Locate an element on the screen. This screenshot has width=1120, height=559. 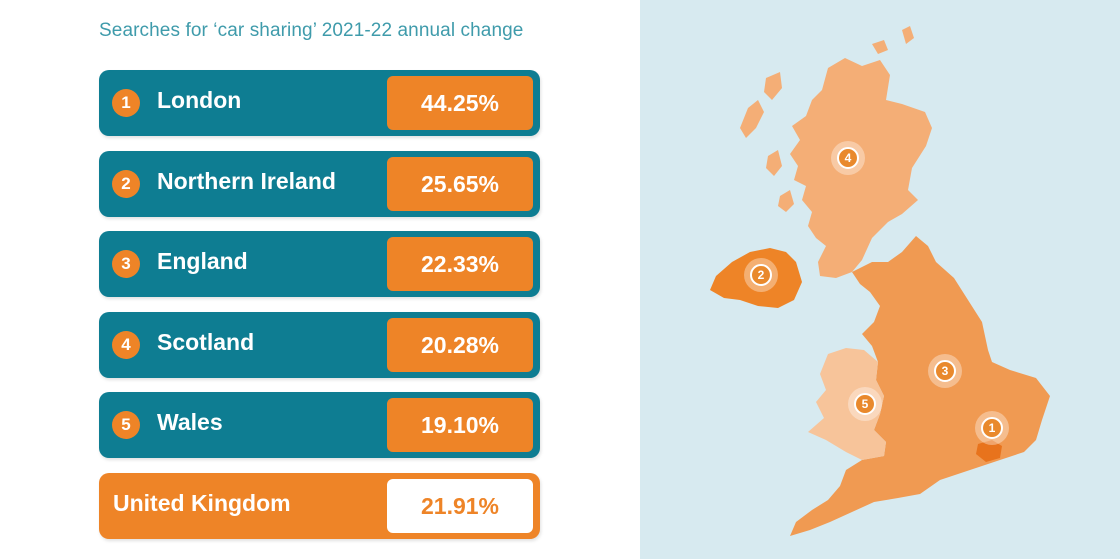
table-row: 5 Wales 19.10% is located at coordinates (319, 425).